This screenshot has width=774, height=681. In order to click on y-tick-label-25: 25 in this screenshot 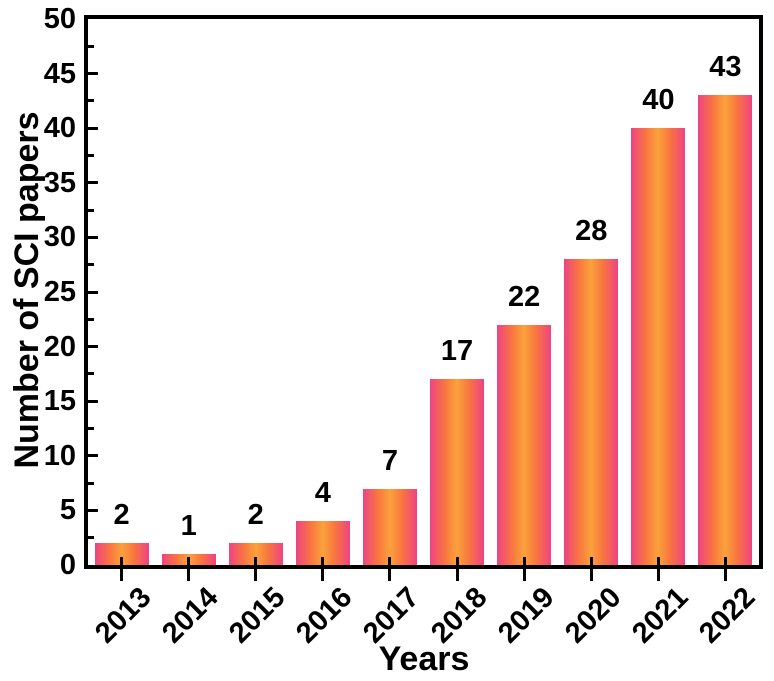, I will do `click(59, 292)`.